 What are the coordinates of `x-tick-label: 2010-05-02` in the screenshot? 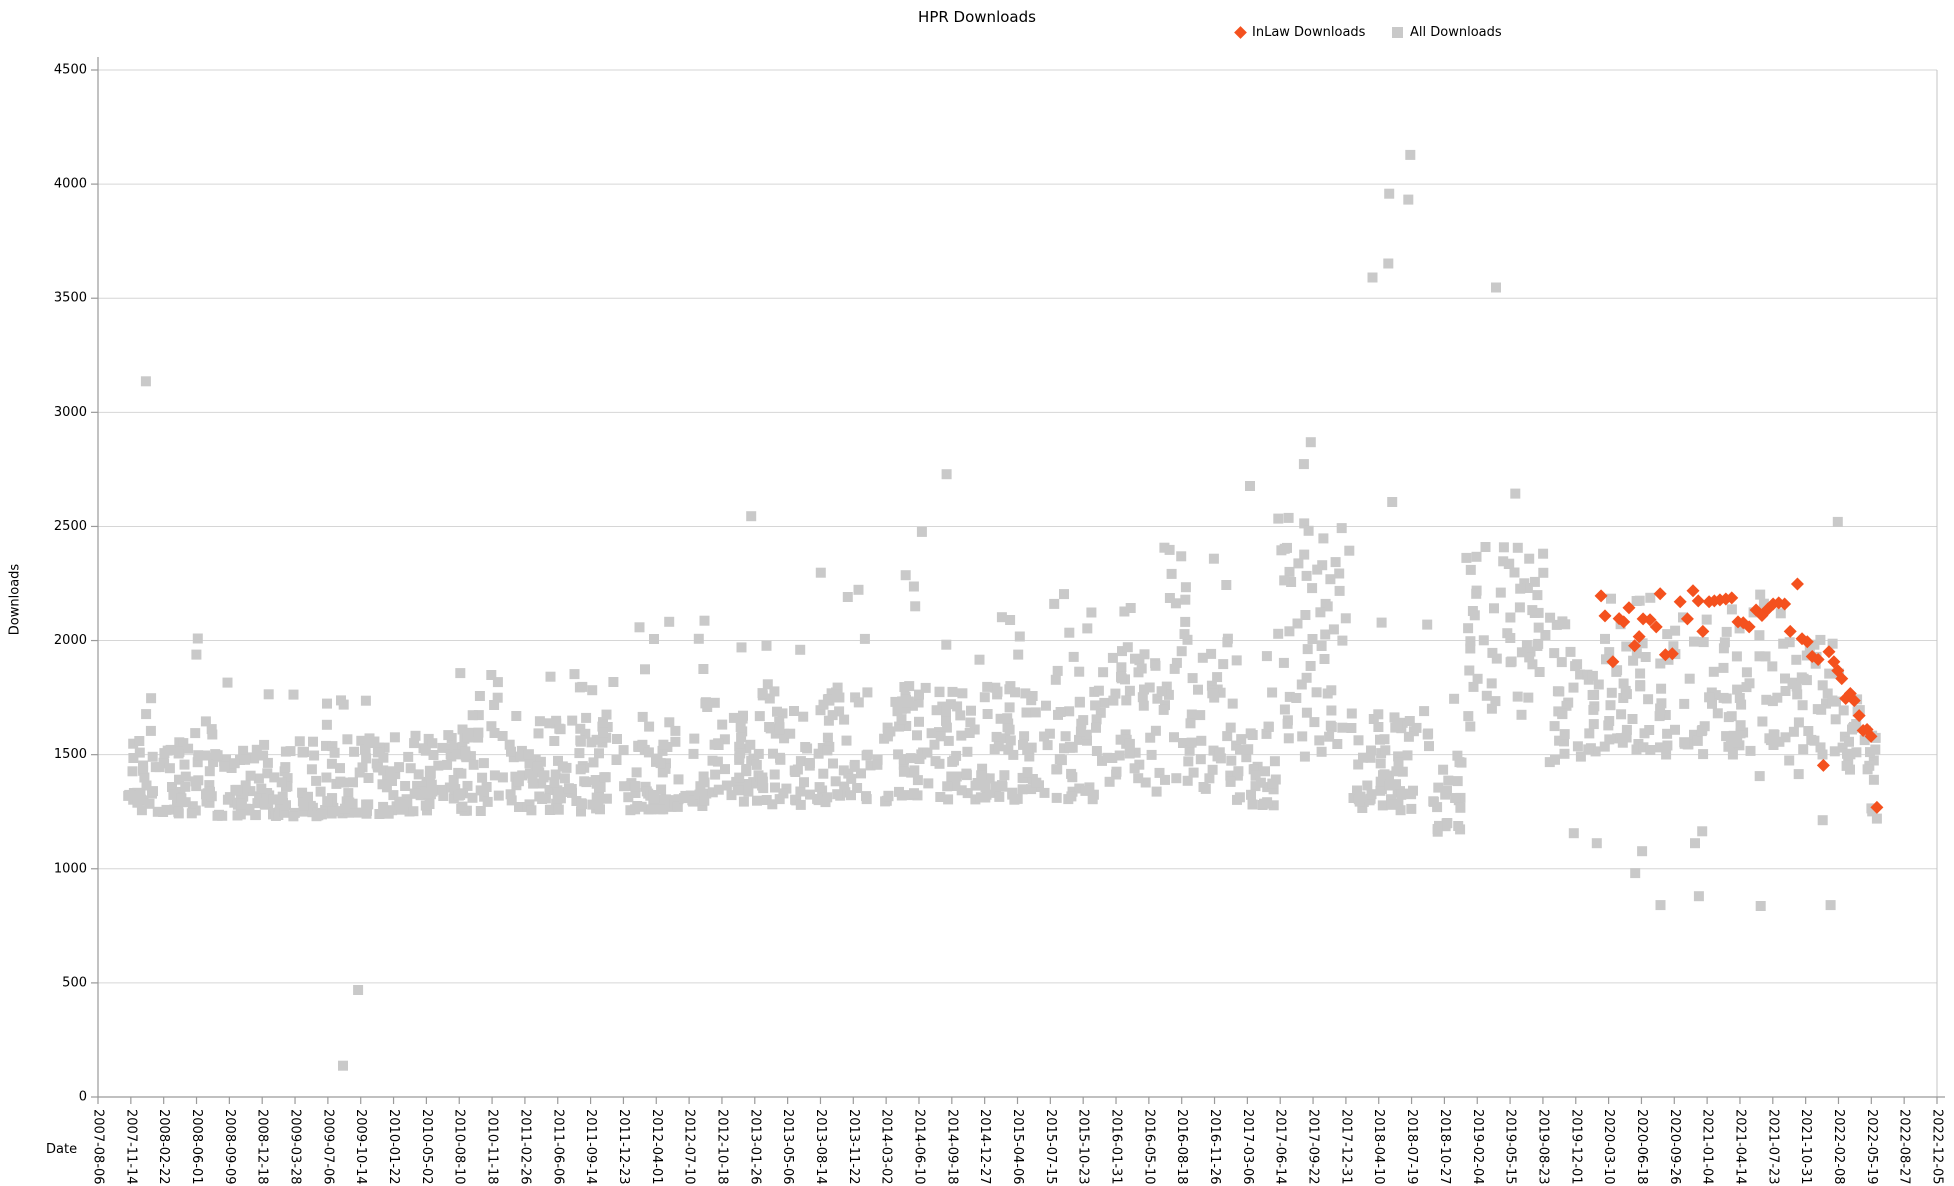 It's located at (426, 1147).